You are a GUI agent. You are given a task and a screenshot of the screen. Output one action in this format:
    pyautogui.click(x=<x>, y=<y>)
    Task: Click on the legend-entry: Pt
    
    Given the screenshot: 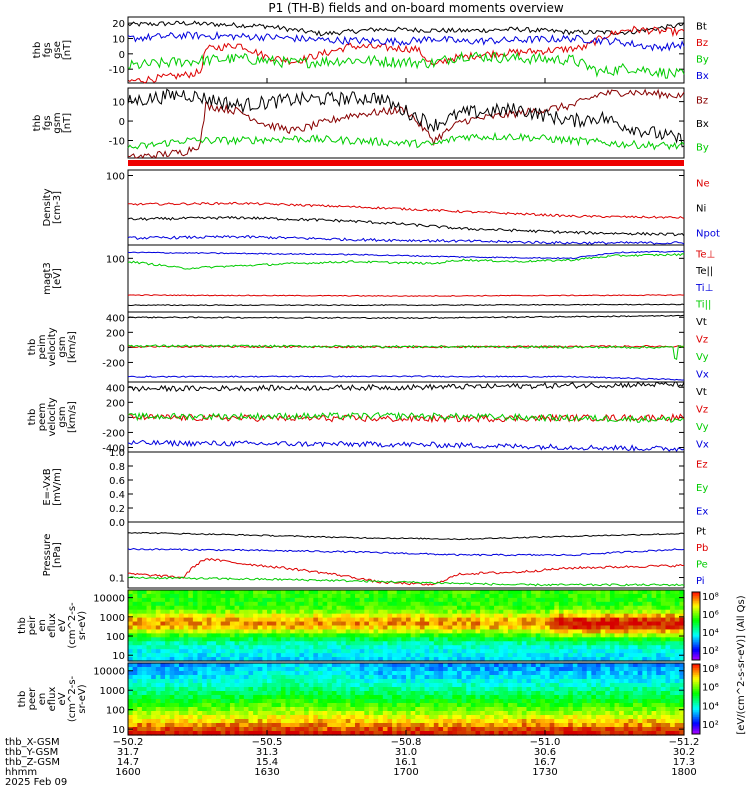 What is the action you would take?
    pyautogui.click(x=701, y=531)
    